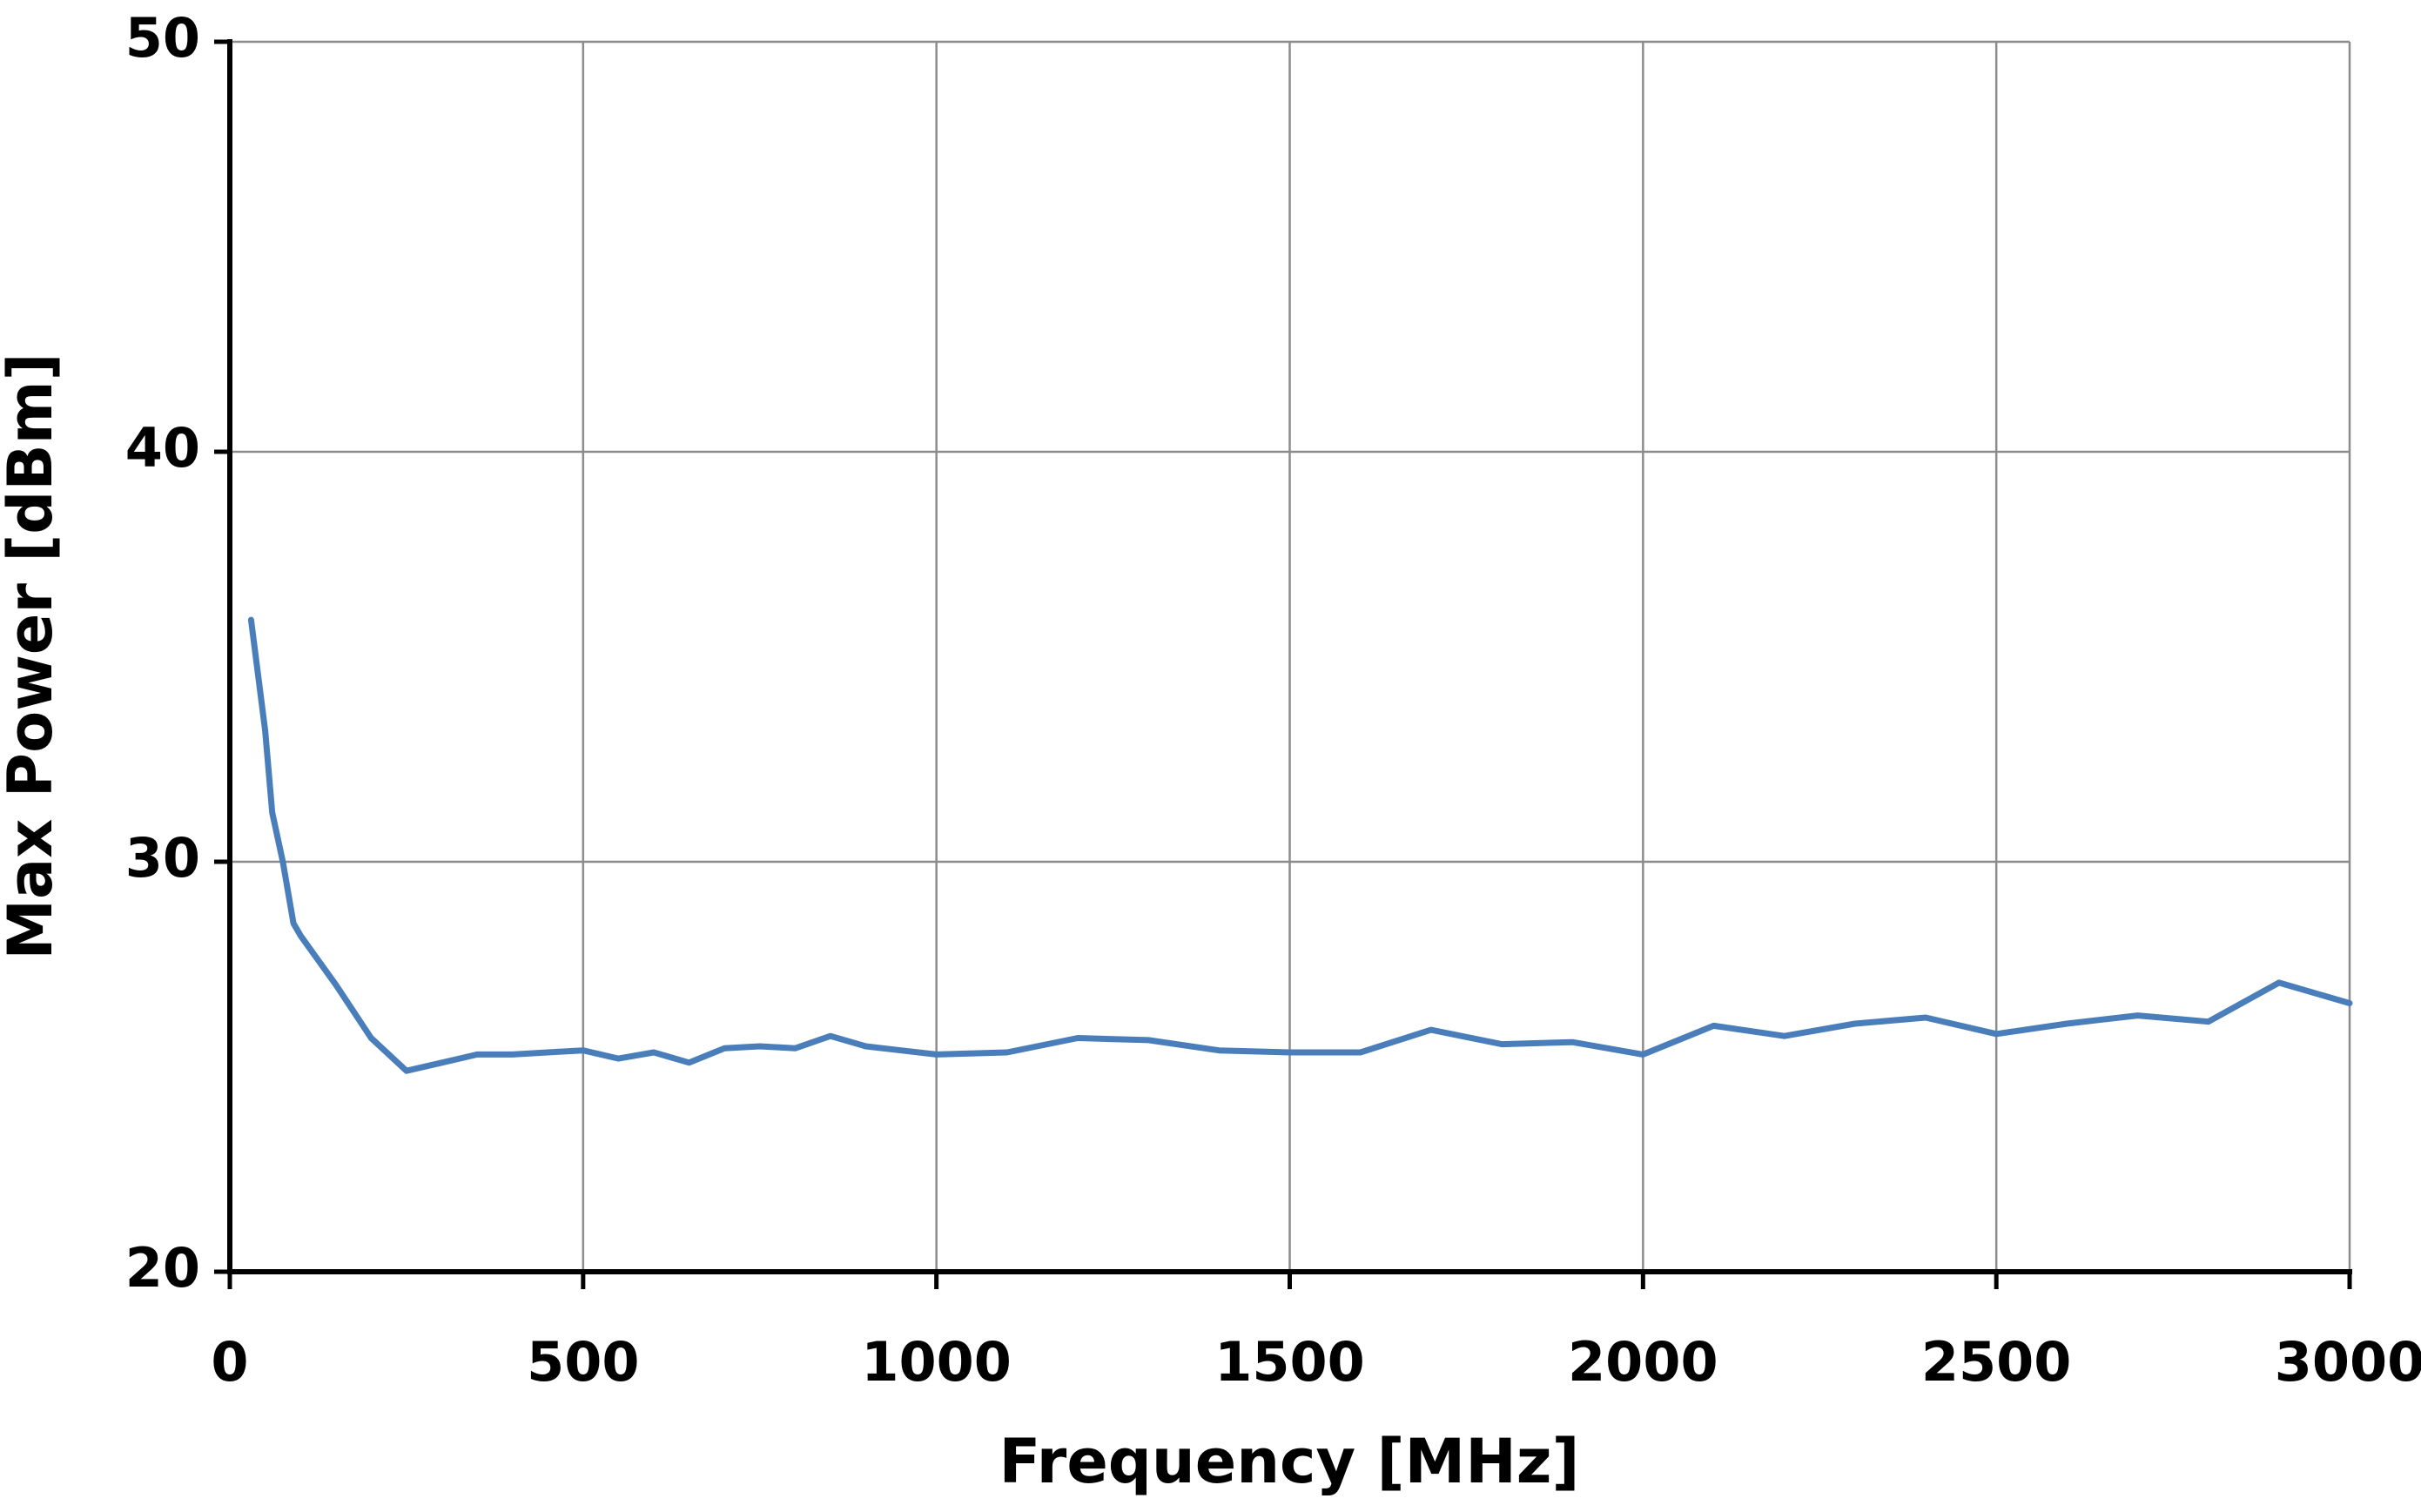 The image size is (2421, 1512). Describe the element at coordinates (936, 1362) in the screenshot. I see `x-tick-label: 1000` at that location.